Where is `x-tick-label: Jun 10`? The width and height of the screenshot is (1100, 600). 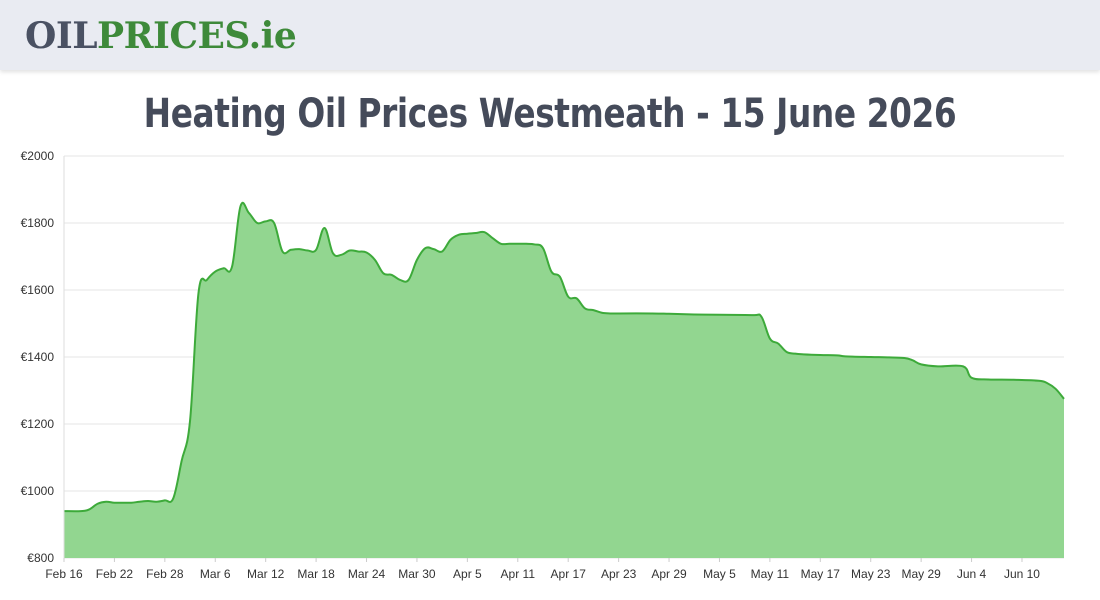
x-tick-label: Jun 10 is located at coordinates (1022, 574).